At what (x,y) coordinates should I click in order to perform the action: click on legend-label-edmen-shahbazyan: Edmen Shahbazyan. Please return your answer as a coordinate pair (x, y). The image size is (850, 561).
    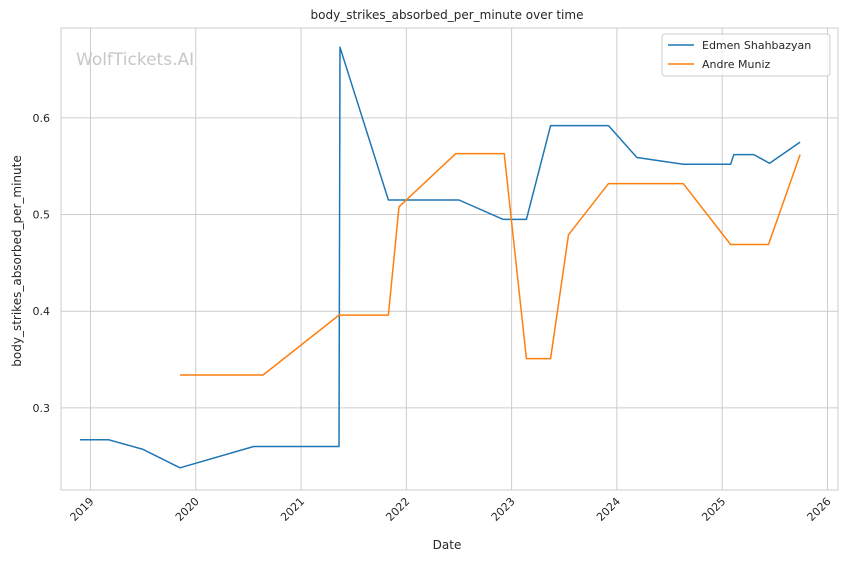
    Looking at the image, I should click on (756, 45).